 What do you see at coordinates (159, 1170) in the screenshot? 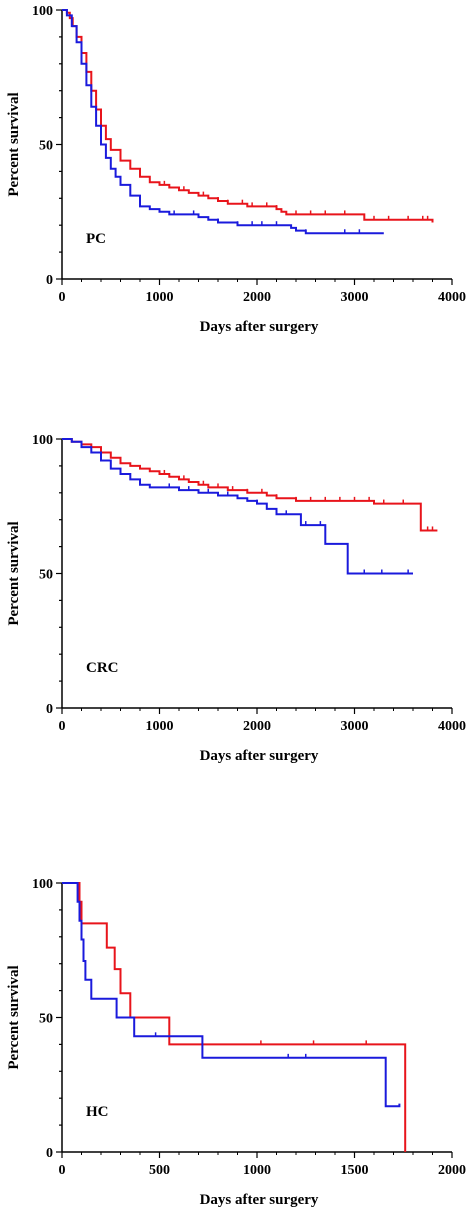
I see `x-tick-label: 500` at bounding box center [159, 1170].